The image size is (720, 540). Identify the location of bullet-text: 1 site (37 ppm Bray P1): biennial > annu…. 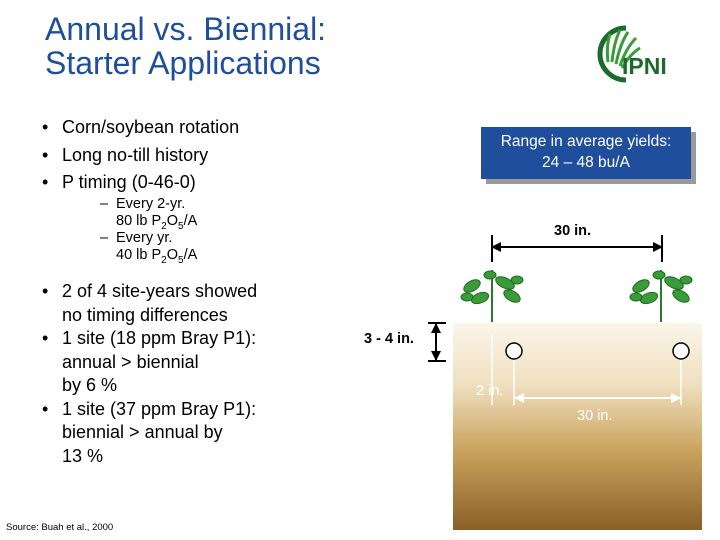
(159, 432).